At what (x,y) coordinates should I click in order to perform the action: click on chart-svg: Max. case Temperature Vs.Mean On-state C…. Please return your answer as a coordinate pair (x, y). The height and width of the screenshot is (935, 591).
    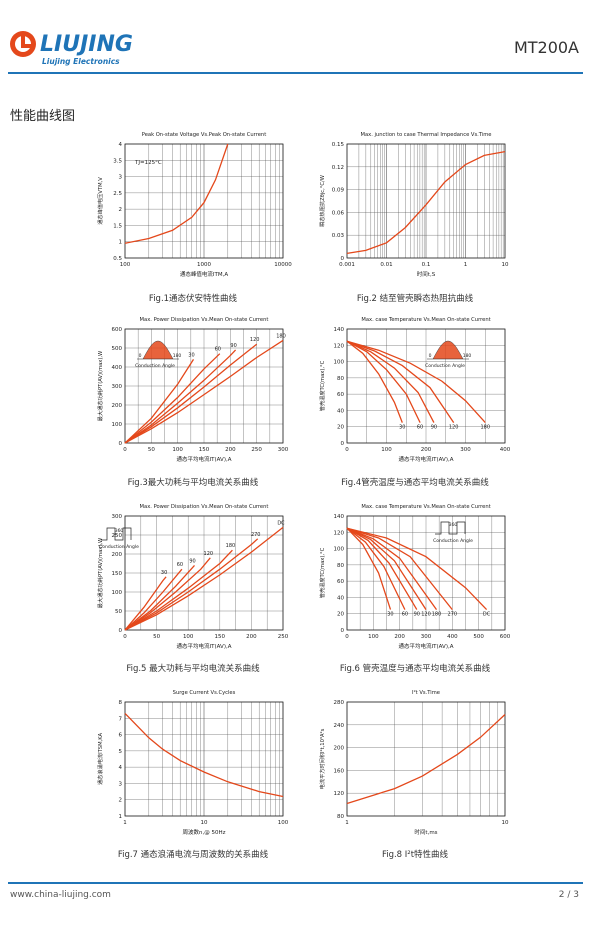
    Looking at the image, I should click on (414, 390).